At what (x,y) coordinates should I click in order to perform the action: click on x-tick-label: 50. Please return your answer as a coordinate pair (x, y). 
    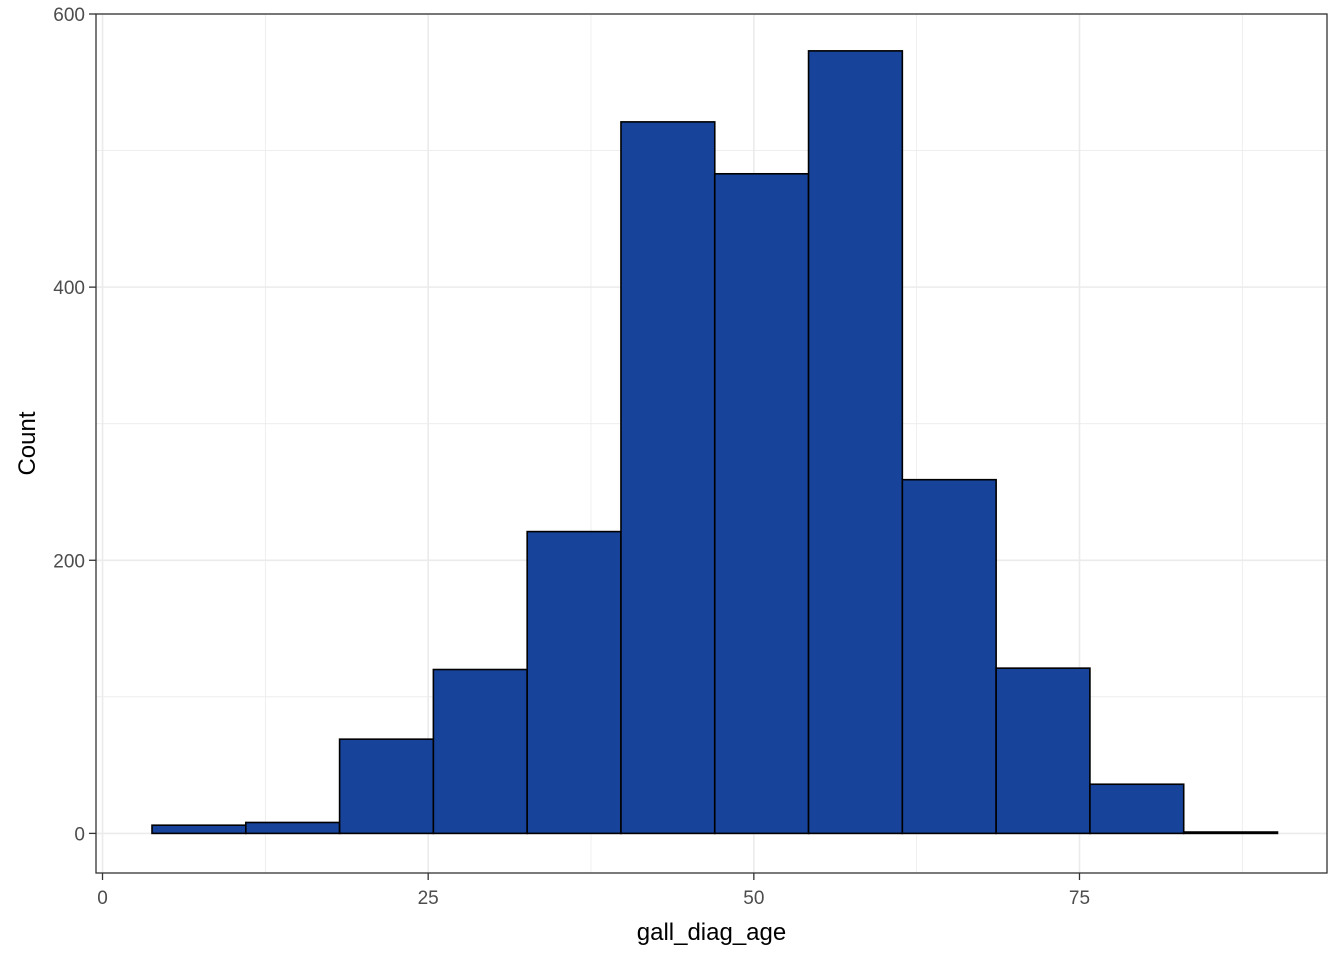
    Looking at the image, I should click on (753, 898).